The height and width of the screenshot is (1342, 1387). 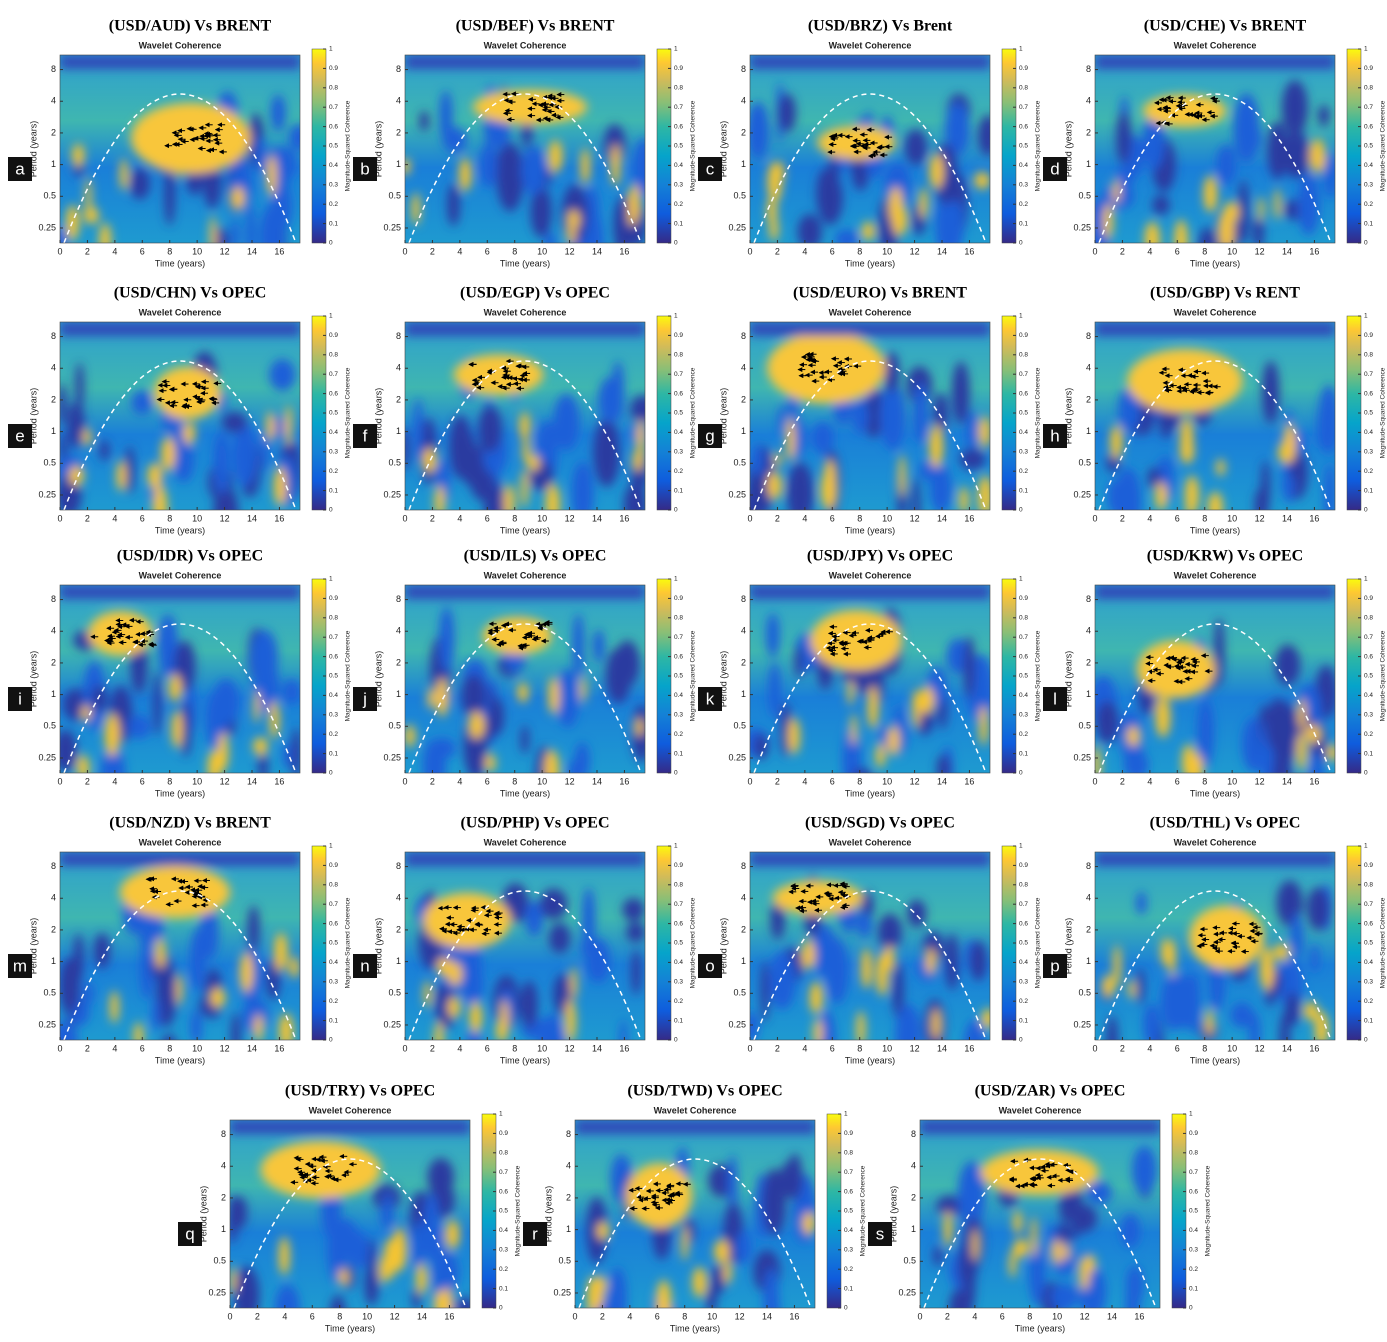 I want to click on colorbar-tick-label: 0.7, so click(x=1368, y=637).